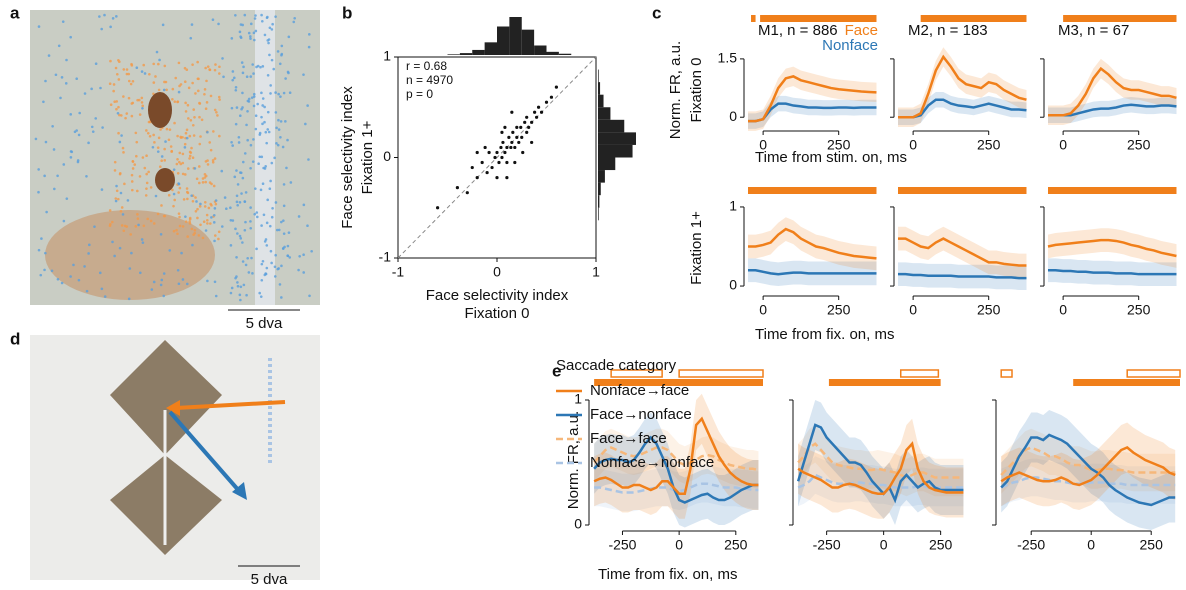 This screenshot has height=590, width=1186. Describe the element at coordinates (1093, 30) in the screenshot. I see `subplot-title: M3, n = 67` at that location.